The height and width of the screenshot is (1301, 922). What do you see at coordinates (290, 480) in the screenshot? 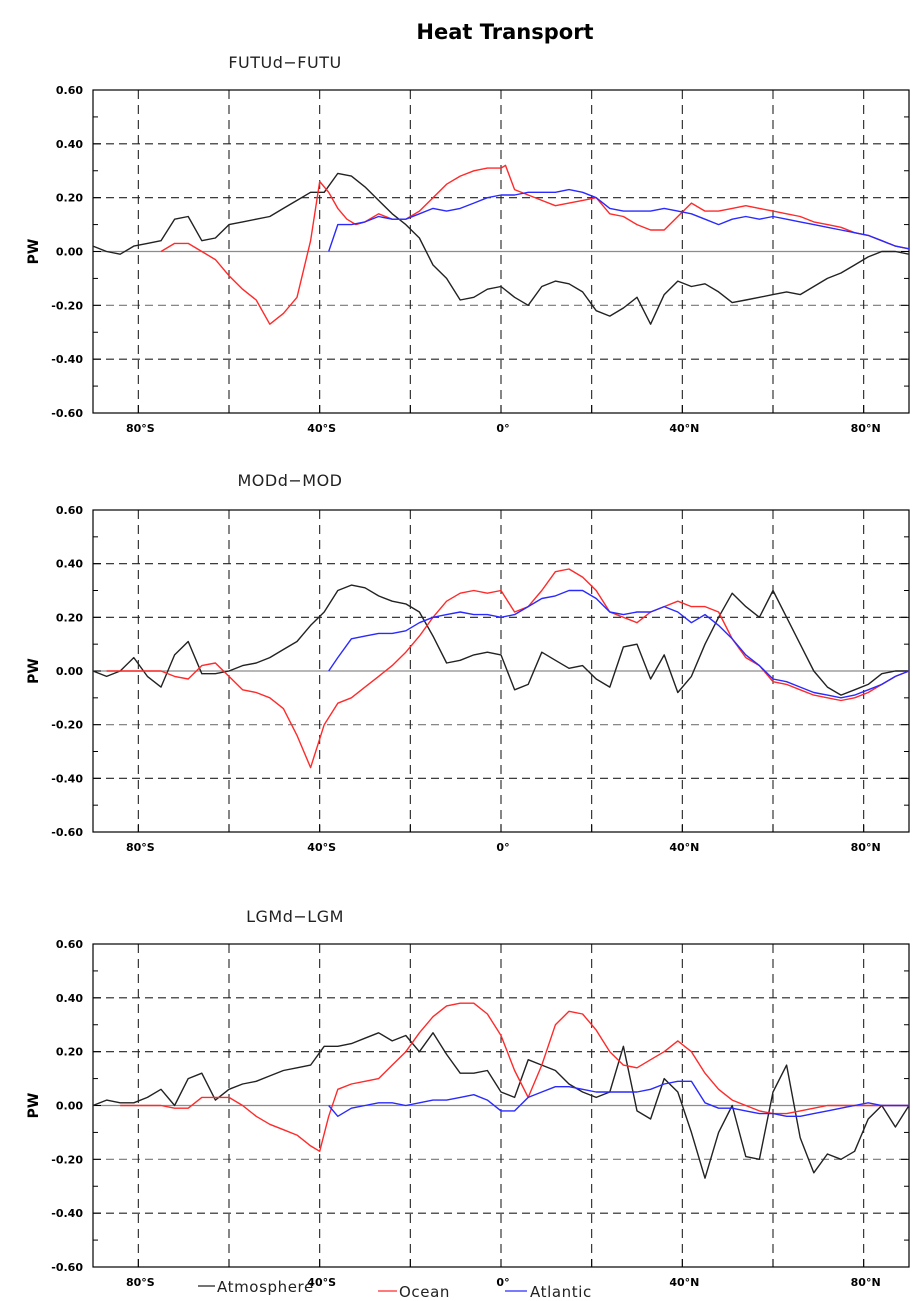
I see `panel-title: MODd−MOD` at bounding box center [290, 480].